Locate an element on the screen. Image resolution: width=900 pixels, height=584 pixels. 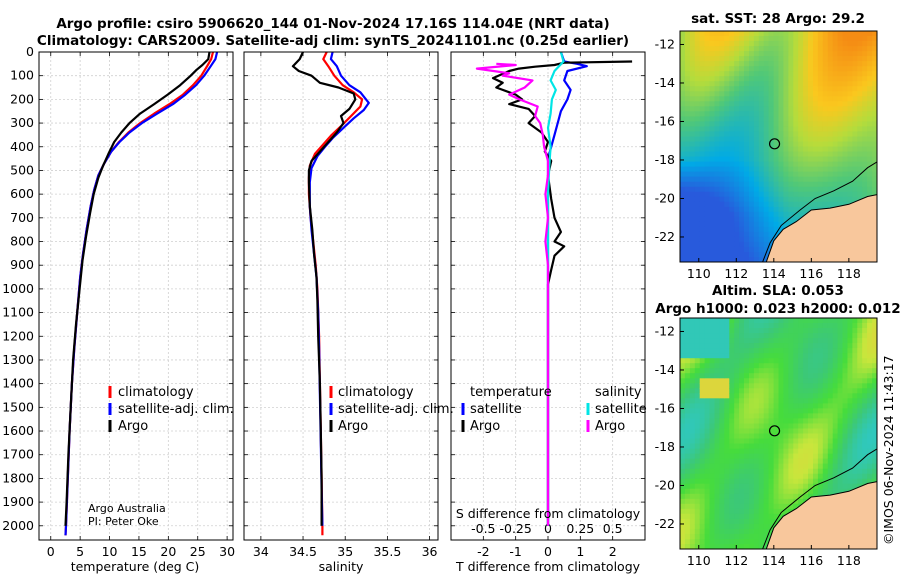
map-y-tick-label: -14 is located at coordinates (665, 82).